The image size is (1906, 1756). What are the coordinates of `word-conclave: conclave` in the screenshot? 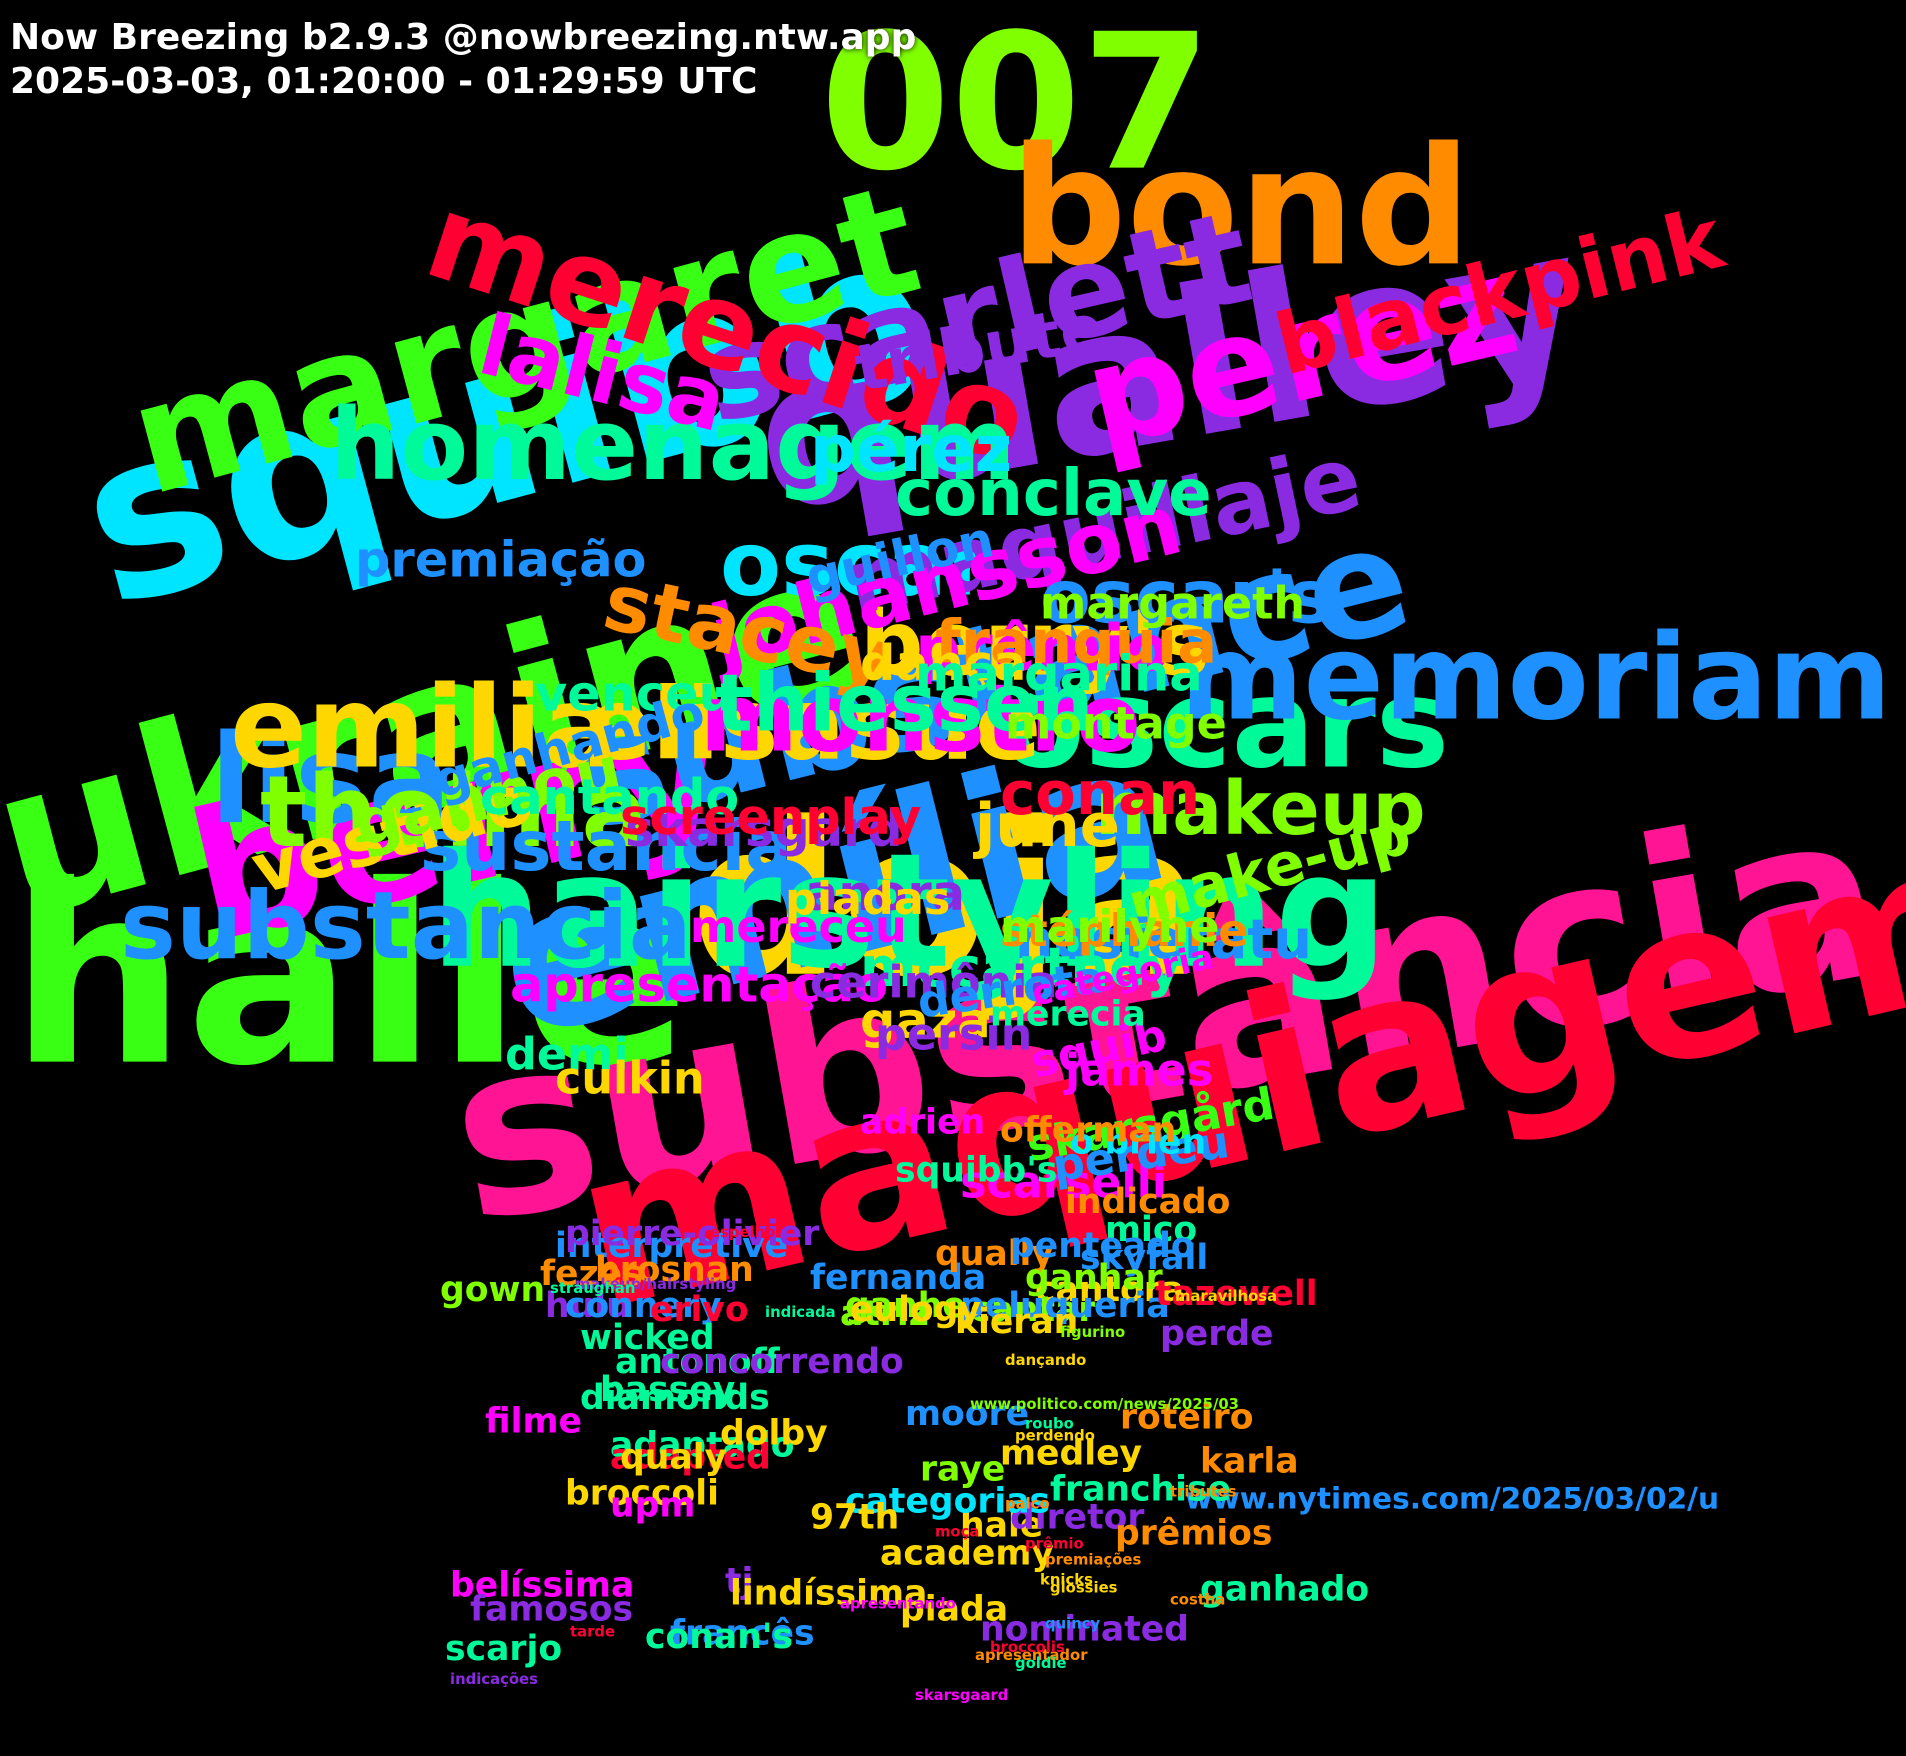 It's located at (1053, 493).